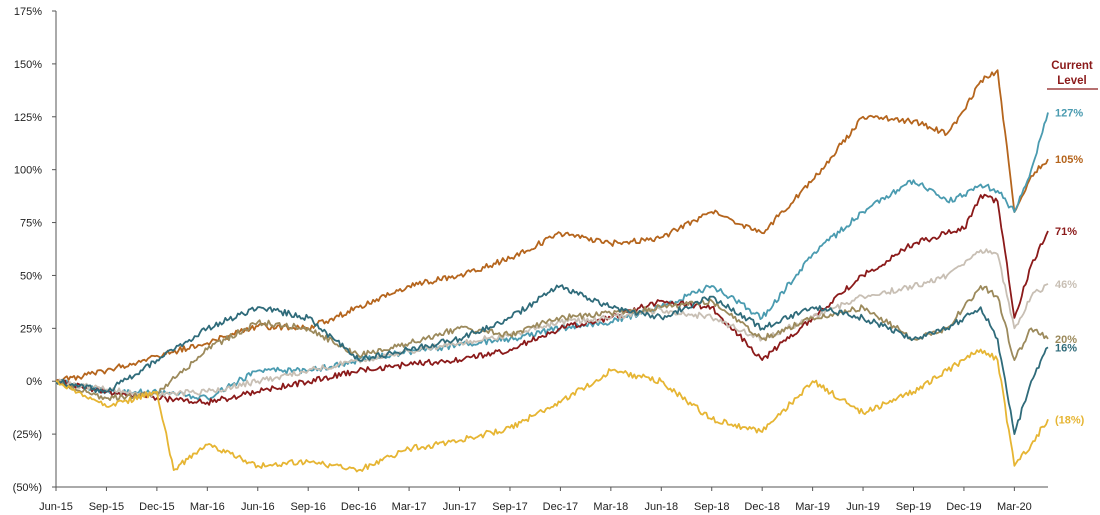  I want to click on x-tick-label: Mar-16, so click(207, 507).